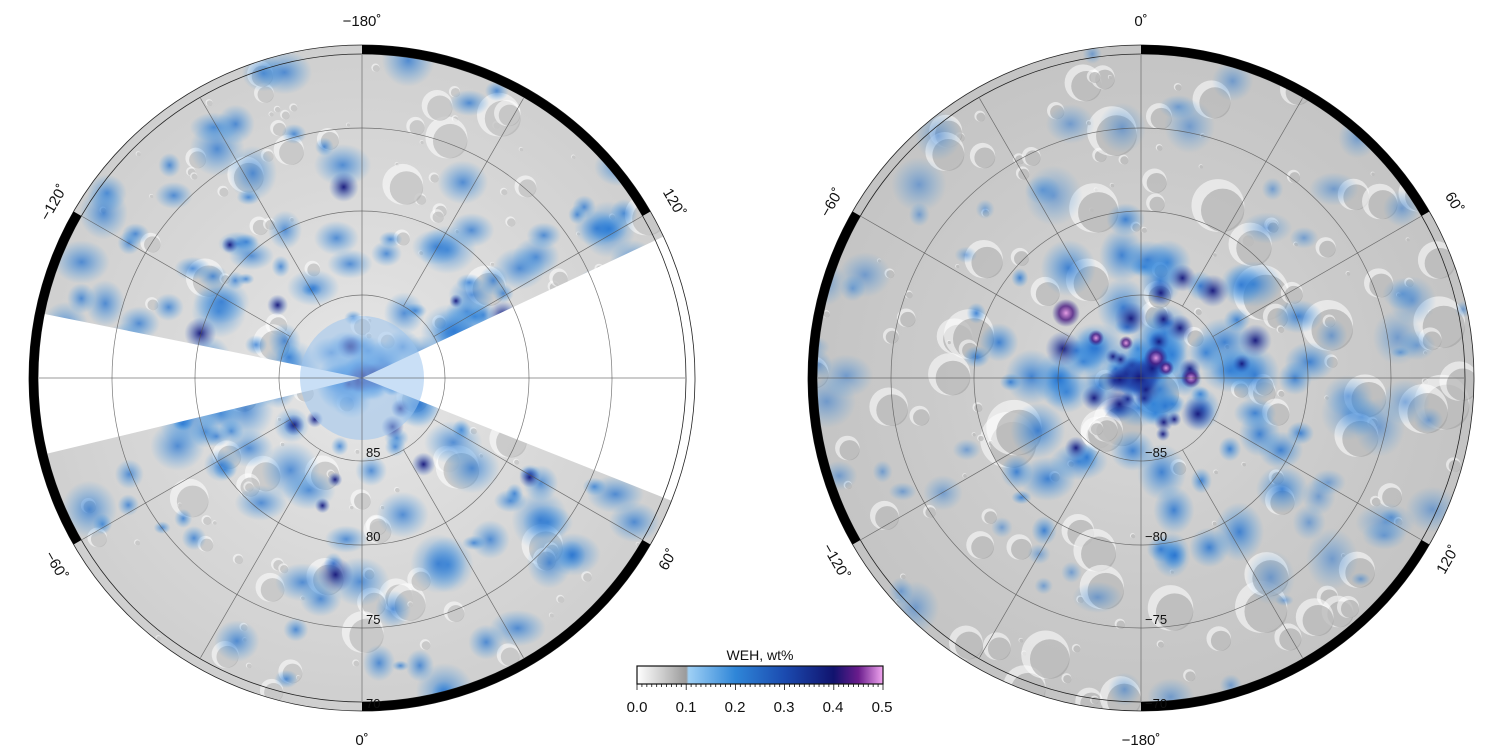 Image resolution: width=1500 pixels, height=753 pixels. Describe the element at coordinates (1156, 452) in the screenshot. I see `south-lat-label-85: −85` at that location.